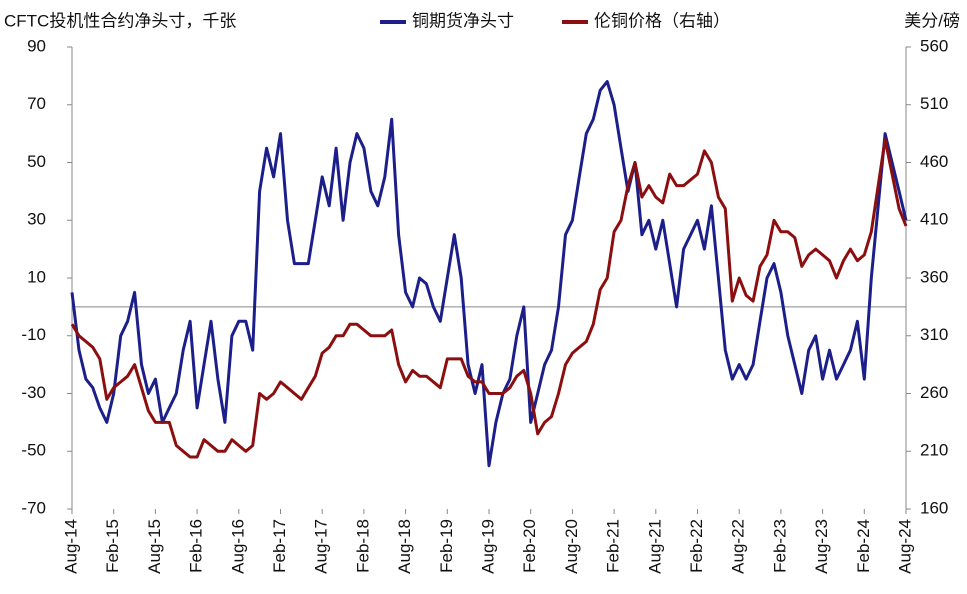 This screenshot has height=594, width=967. Describe the element at coordinates (934, 392) in the screenshot. I see `y2-tick-label: 260` at that location.